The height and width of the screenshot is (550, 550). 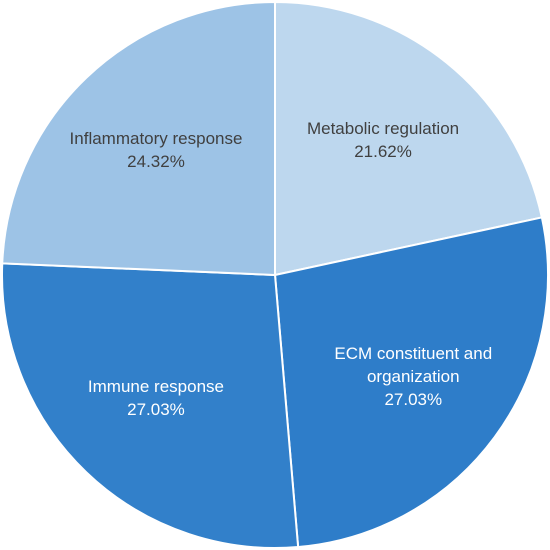 I want to click on slice-percent-label: 21.62%, so click(x=383, y=151).